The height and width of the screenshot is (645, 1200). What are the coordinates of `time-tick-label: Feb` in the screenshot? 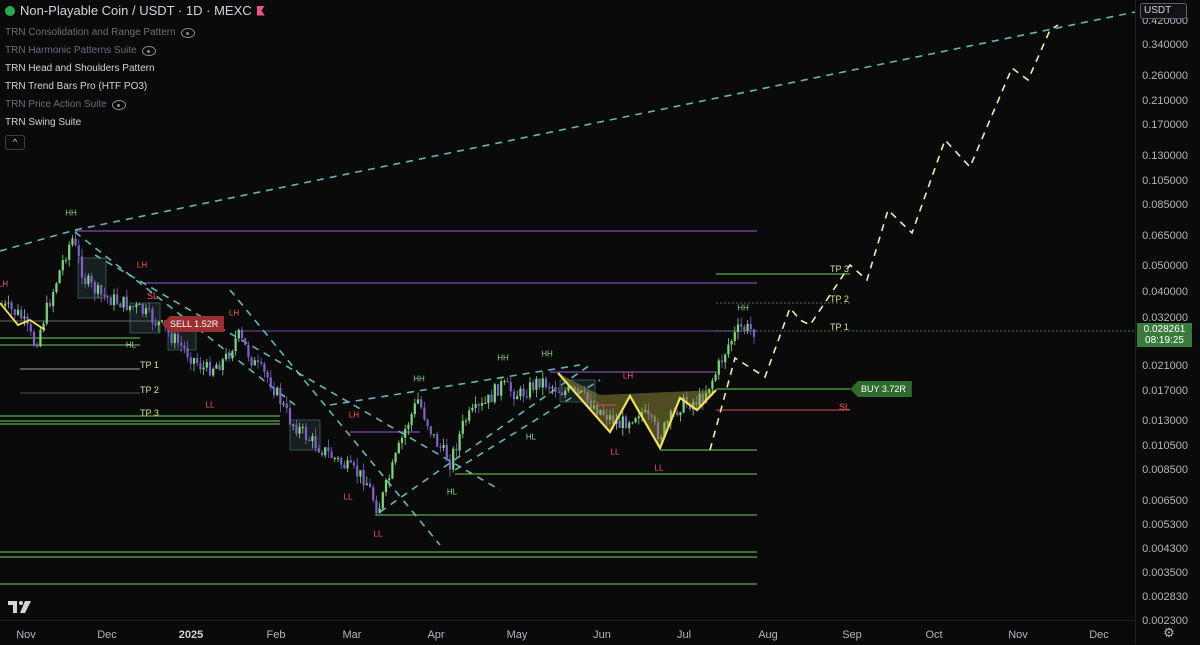 It's located at (276, 635).